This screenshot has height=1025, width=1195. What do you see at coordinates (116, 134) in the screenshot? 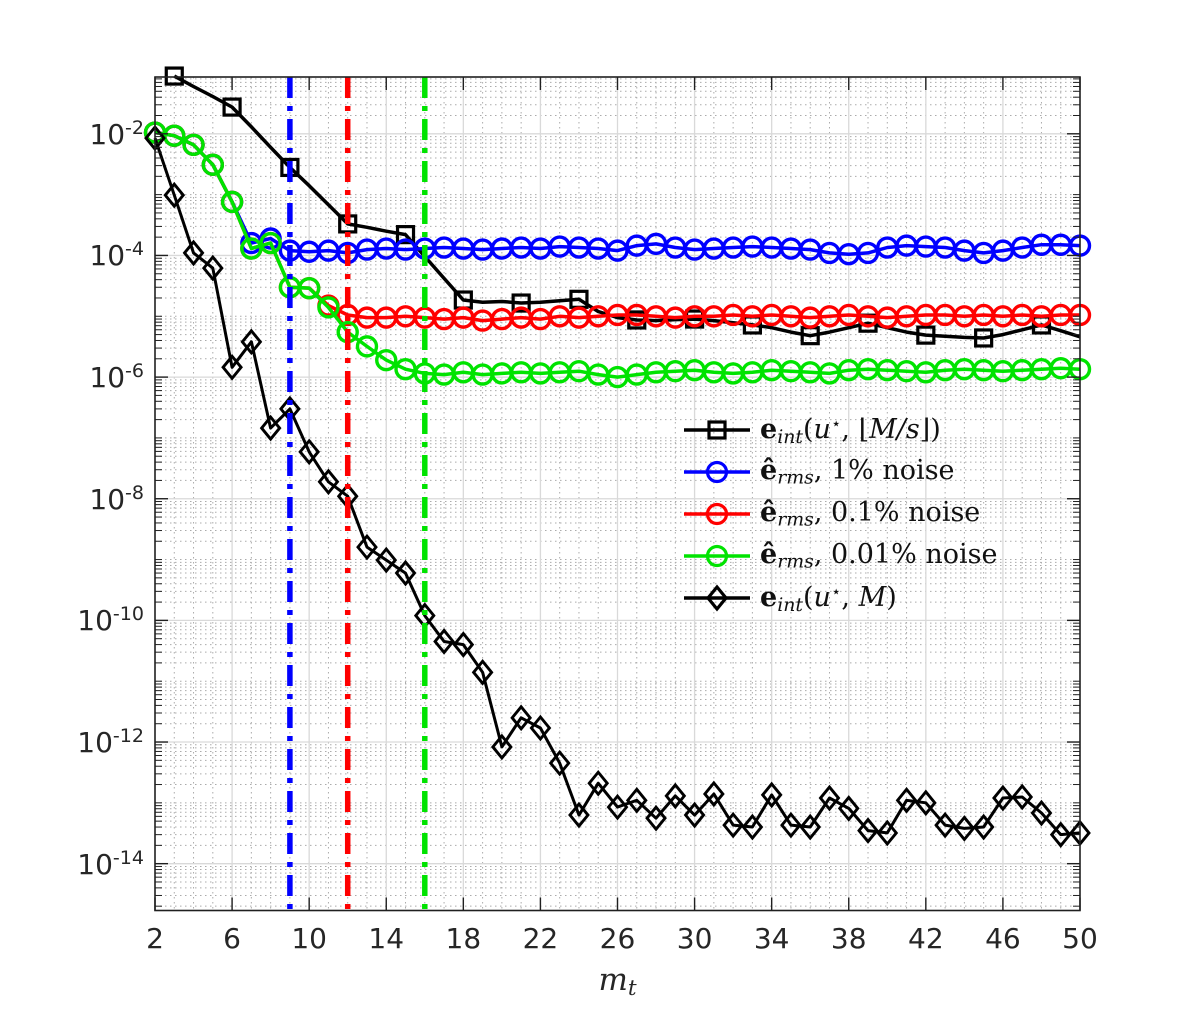
I see `y-tick-label-1e-2: 10⁻²` at bounding box center [116, 134].